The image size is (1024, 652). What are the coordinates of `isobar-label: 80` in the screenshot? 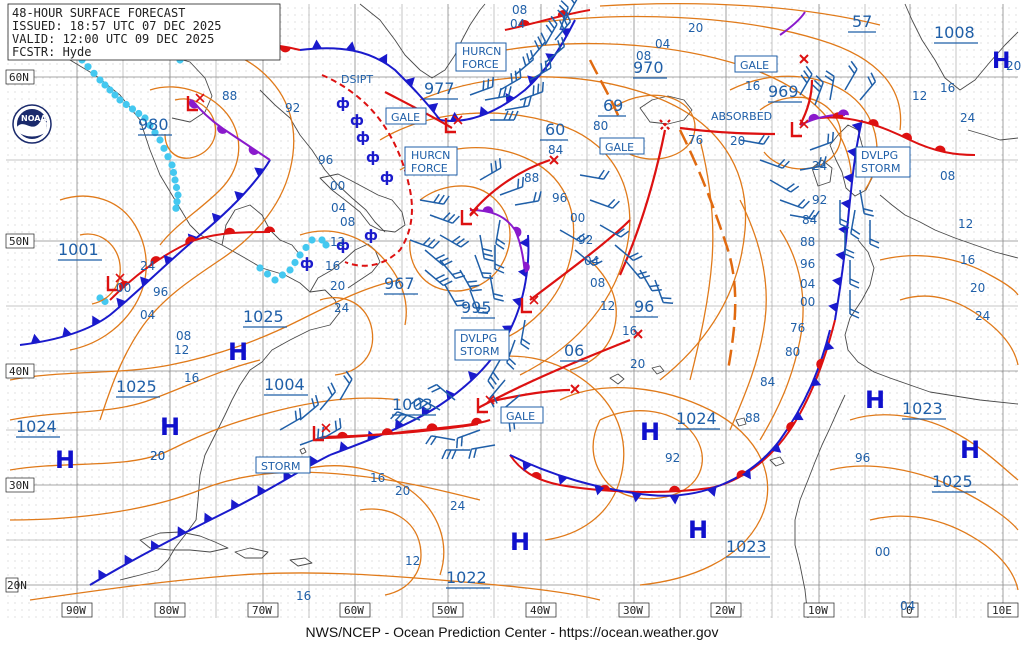 It's located at (792, 352).